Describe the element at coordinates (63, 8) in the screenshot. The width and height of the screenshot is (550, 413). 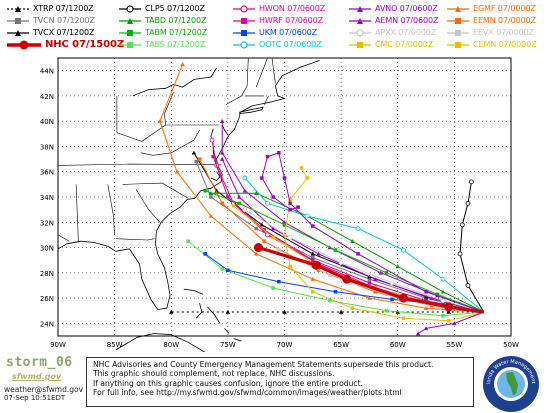
I see `legend-label: XTRP 07/1200Z` at that location.